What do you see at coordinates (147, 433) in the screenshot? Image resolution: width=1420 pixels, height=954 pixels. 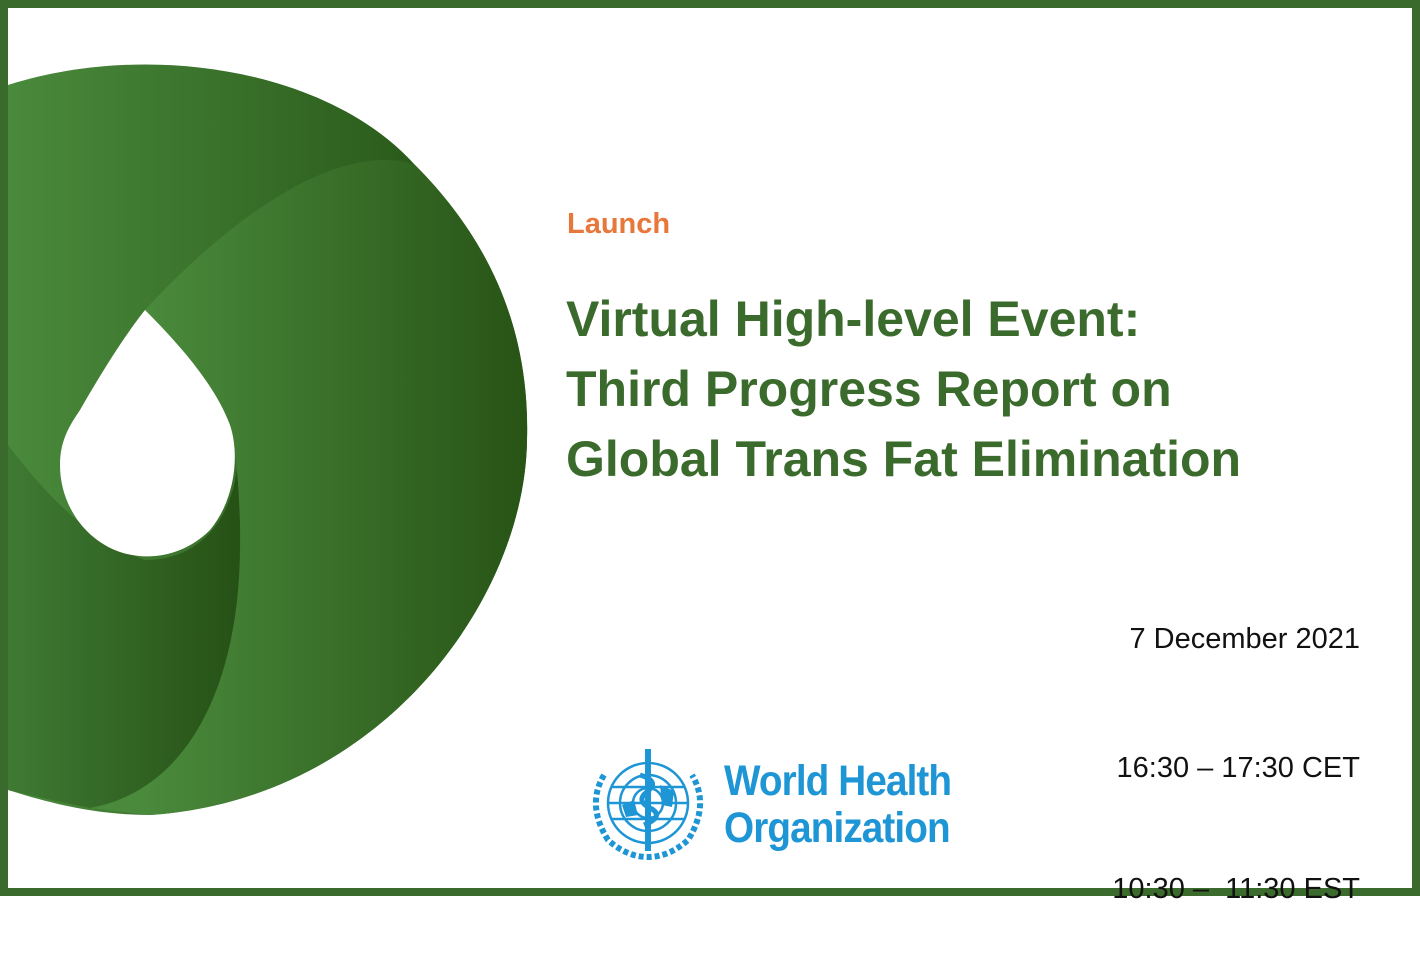 I see `drop-hole` at bounding box center [147, 433].